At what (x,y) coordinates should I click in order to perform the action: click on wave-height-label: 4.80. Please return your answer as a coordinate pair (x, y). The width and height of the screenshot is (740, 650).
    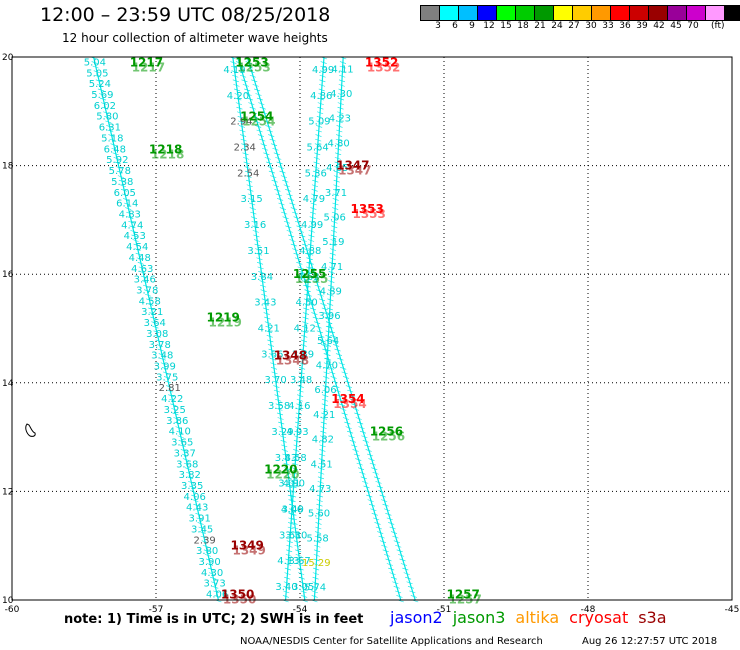
    Looking at the image, I should click on (338, 143).